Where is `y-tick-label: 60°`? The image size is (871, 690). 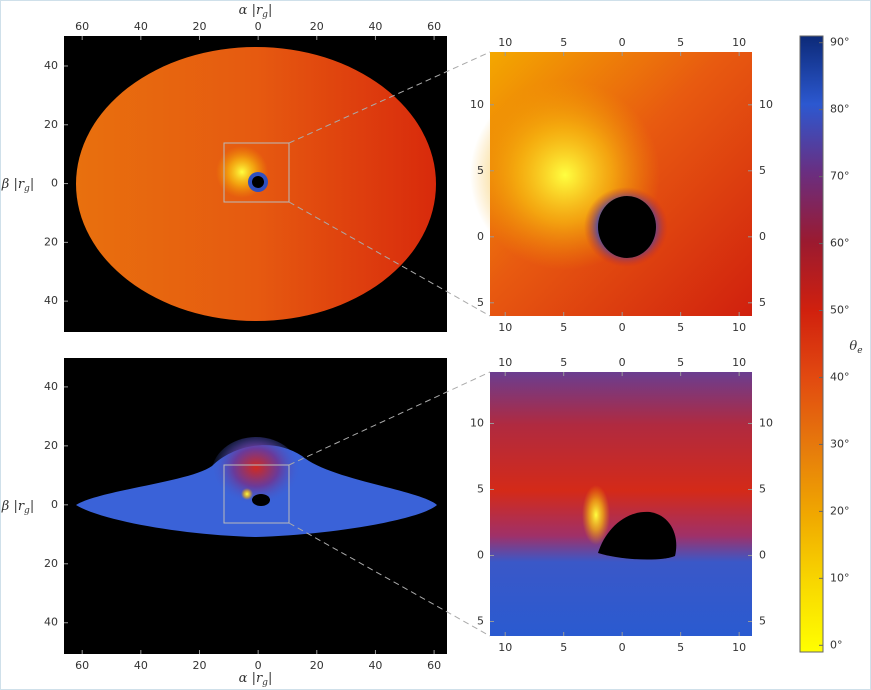 y-tick-label: 60° is located at coordinates (840, 243).